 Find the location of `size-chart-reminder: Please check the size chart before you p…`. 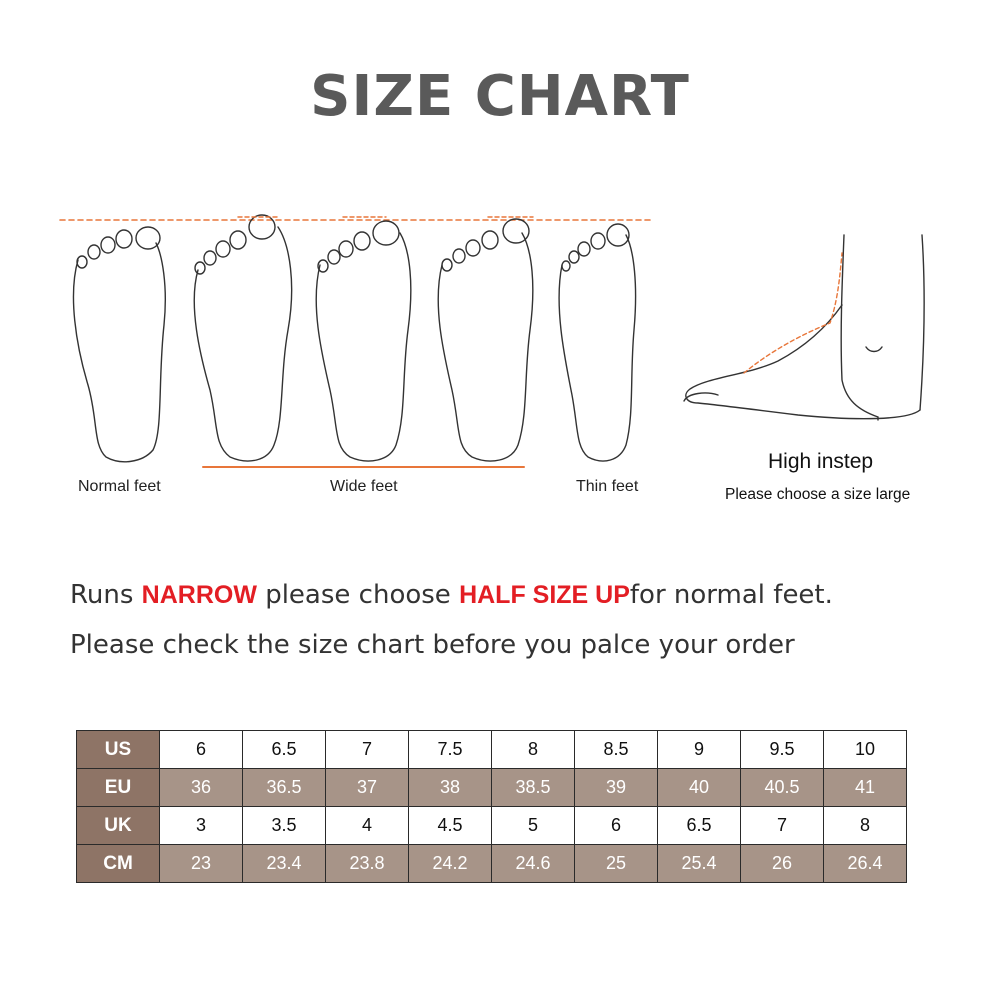

size-chart-reminder: Please check the size chart before you p… is located at coordinates (432, 645).